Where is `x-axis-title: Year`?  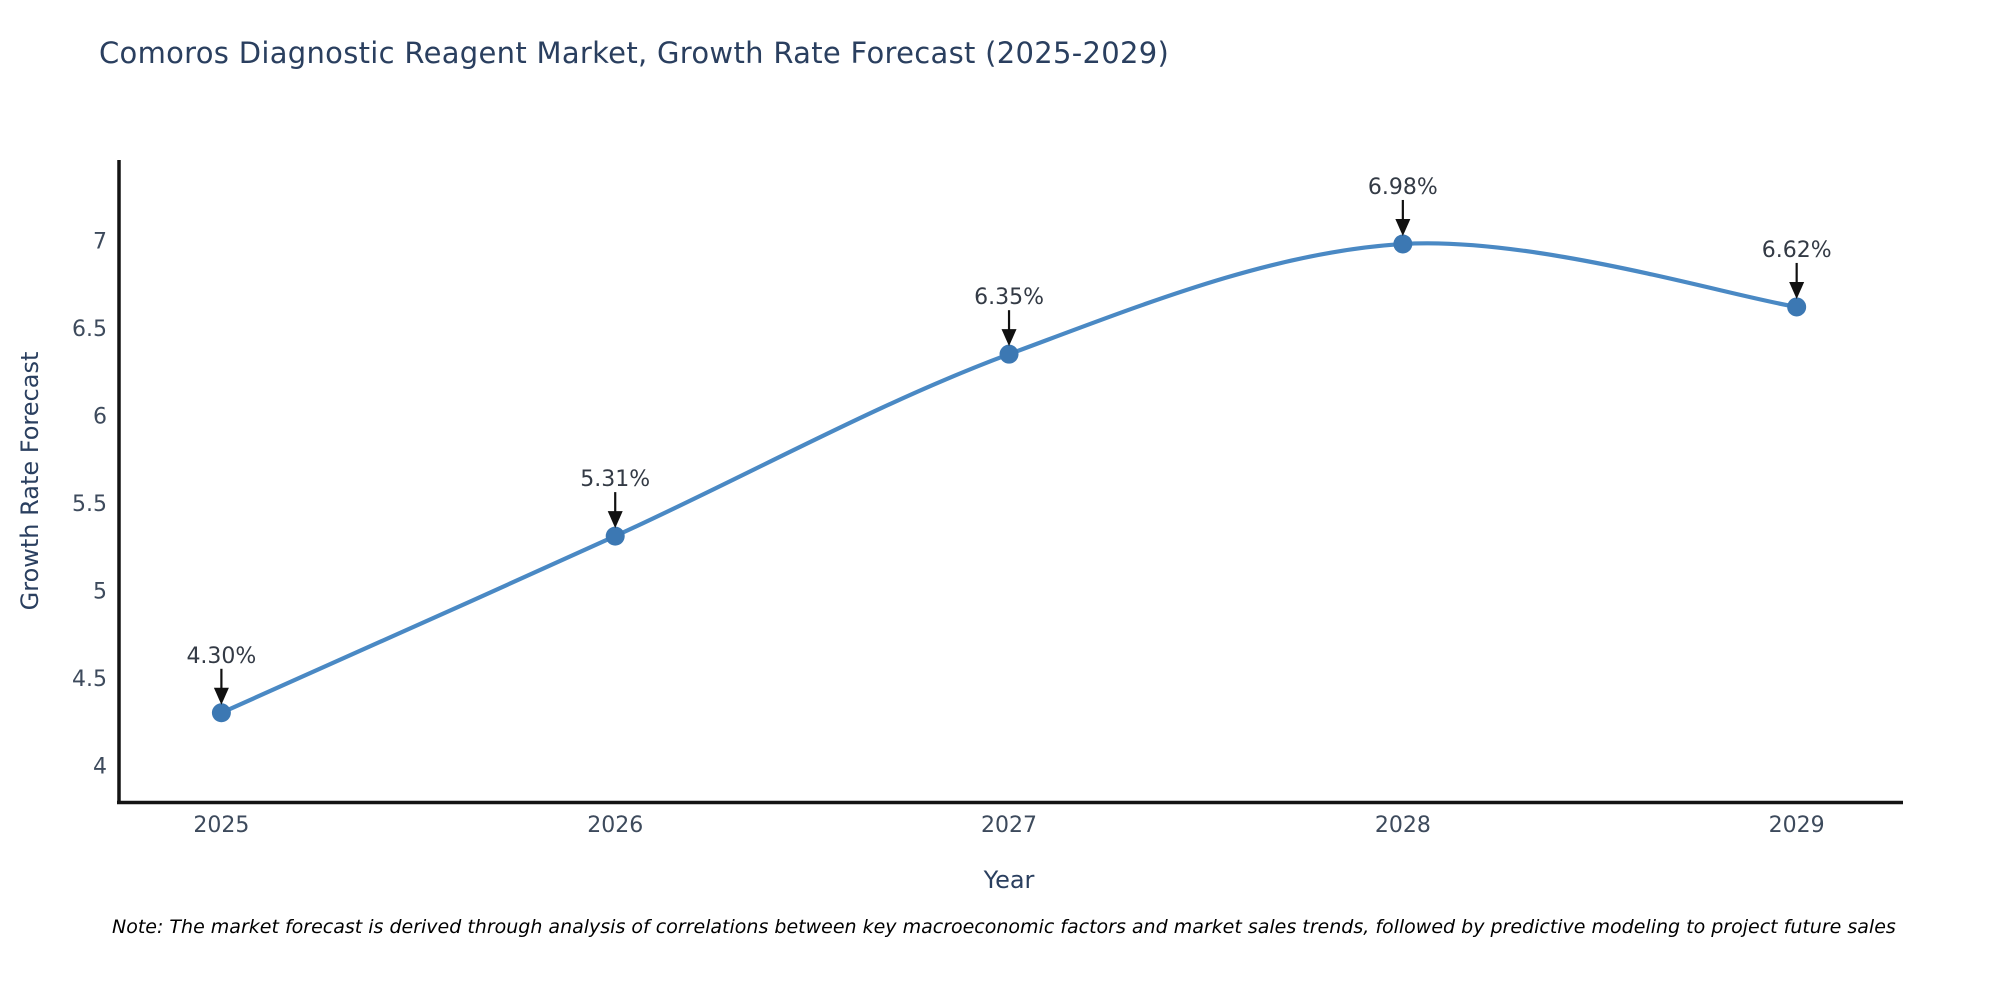
x-axis-title: Year is located at coordinates (1009, 880).